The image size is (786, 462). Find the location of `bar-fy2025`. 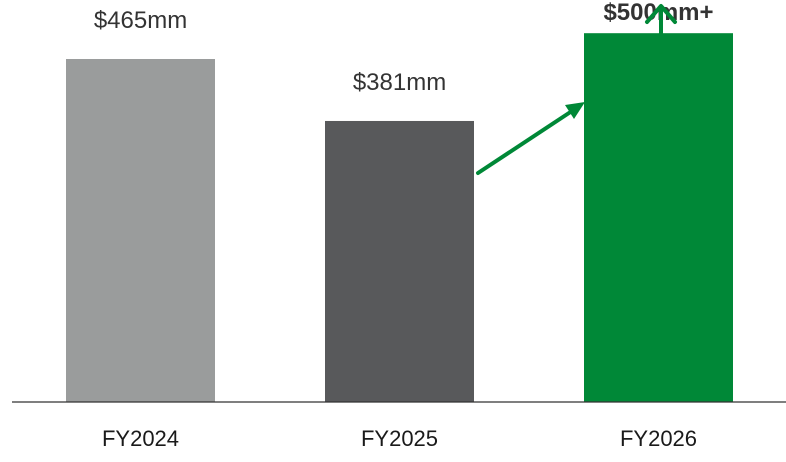

bar-fy2025 is located at coordinates (399, 261).